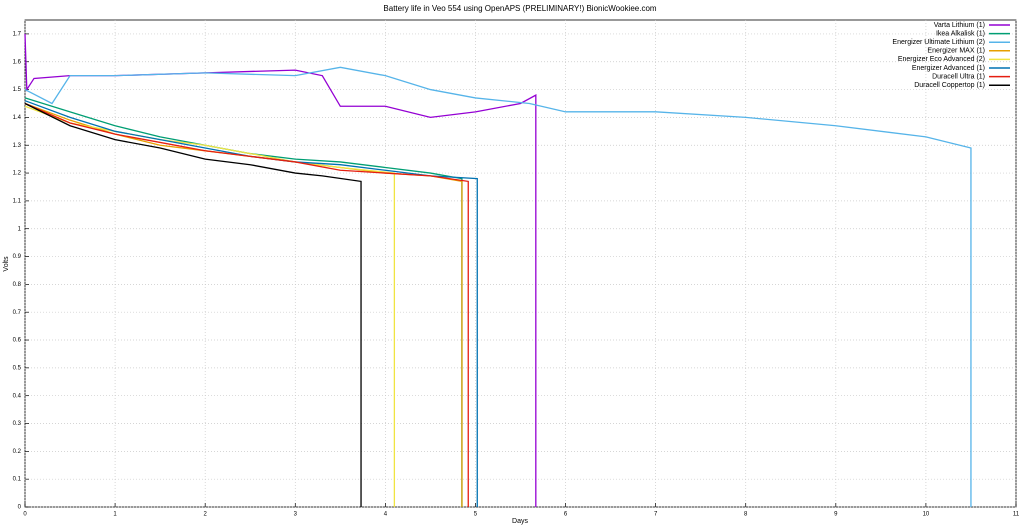 This screenshot has height=528, width=1024. Describe the element at coordinates (17, 257) in the screenshot. I see `y-tick-label: 0.9` at that location.